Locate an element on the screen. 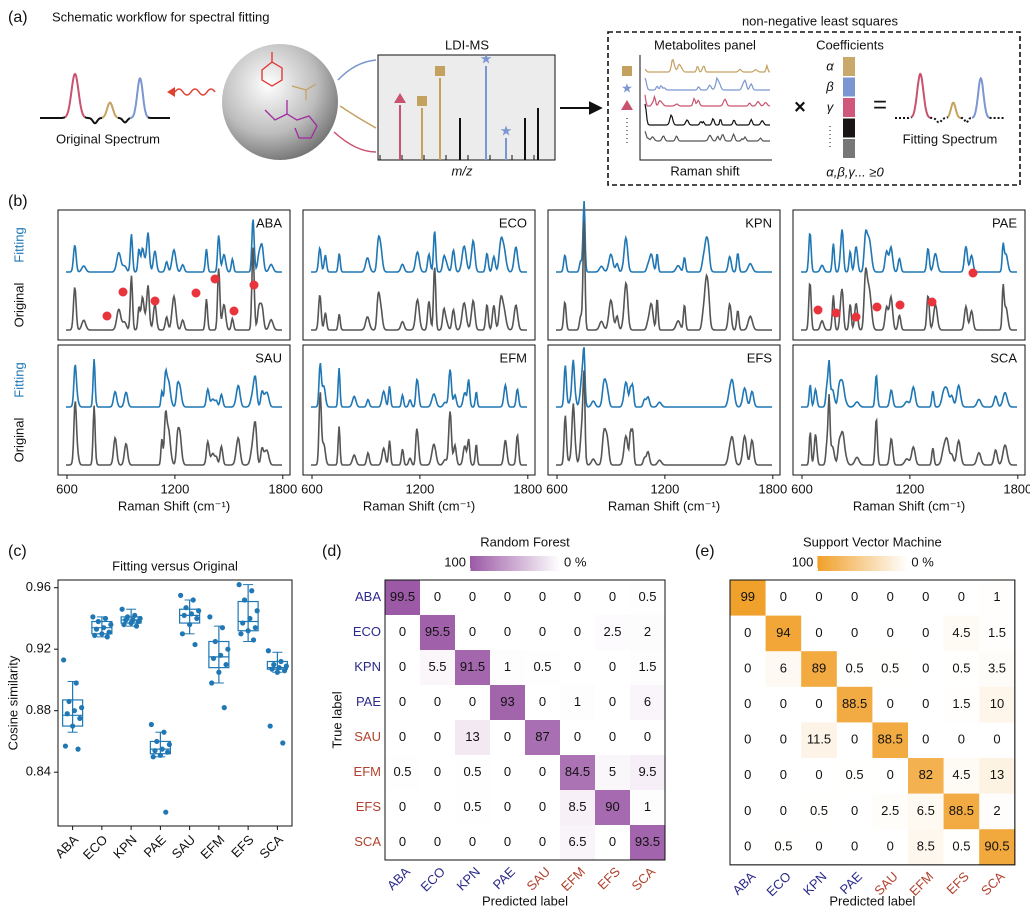 The width and height of the screenshot is (1030, 913). fitting-spectrum is located at coordinates (909, 251).